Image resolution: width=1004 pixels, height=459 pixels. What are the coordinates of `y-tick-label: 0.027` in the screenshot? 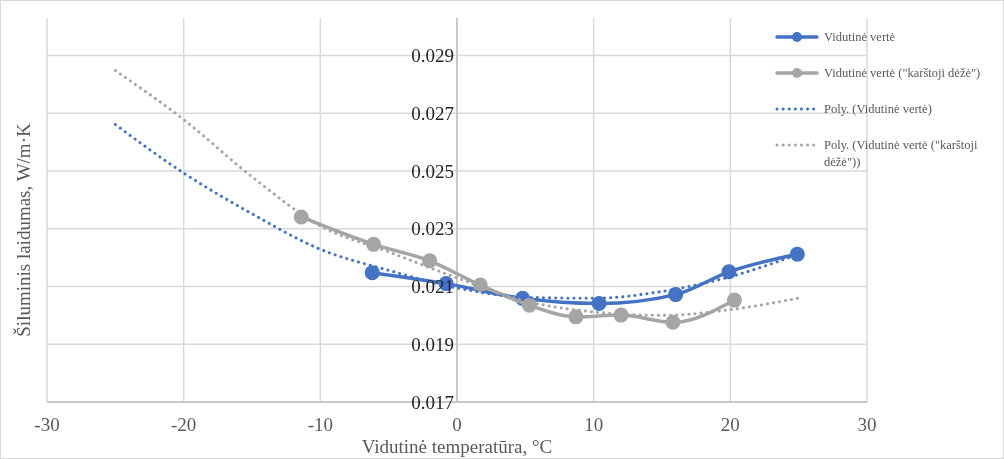 It's located at (432, 113).